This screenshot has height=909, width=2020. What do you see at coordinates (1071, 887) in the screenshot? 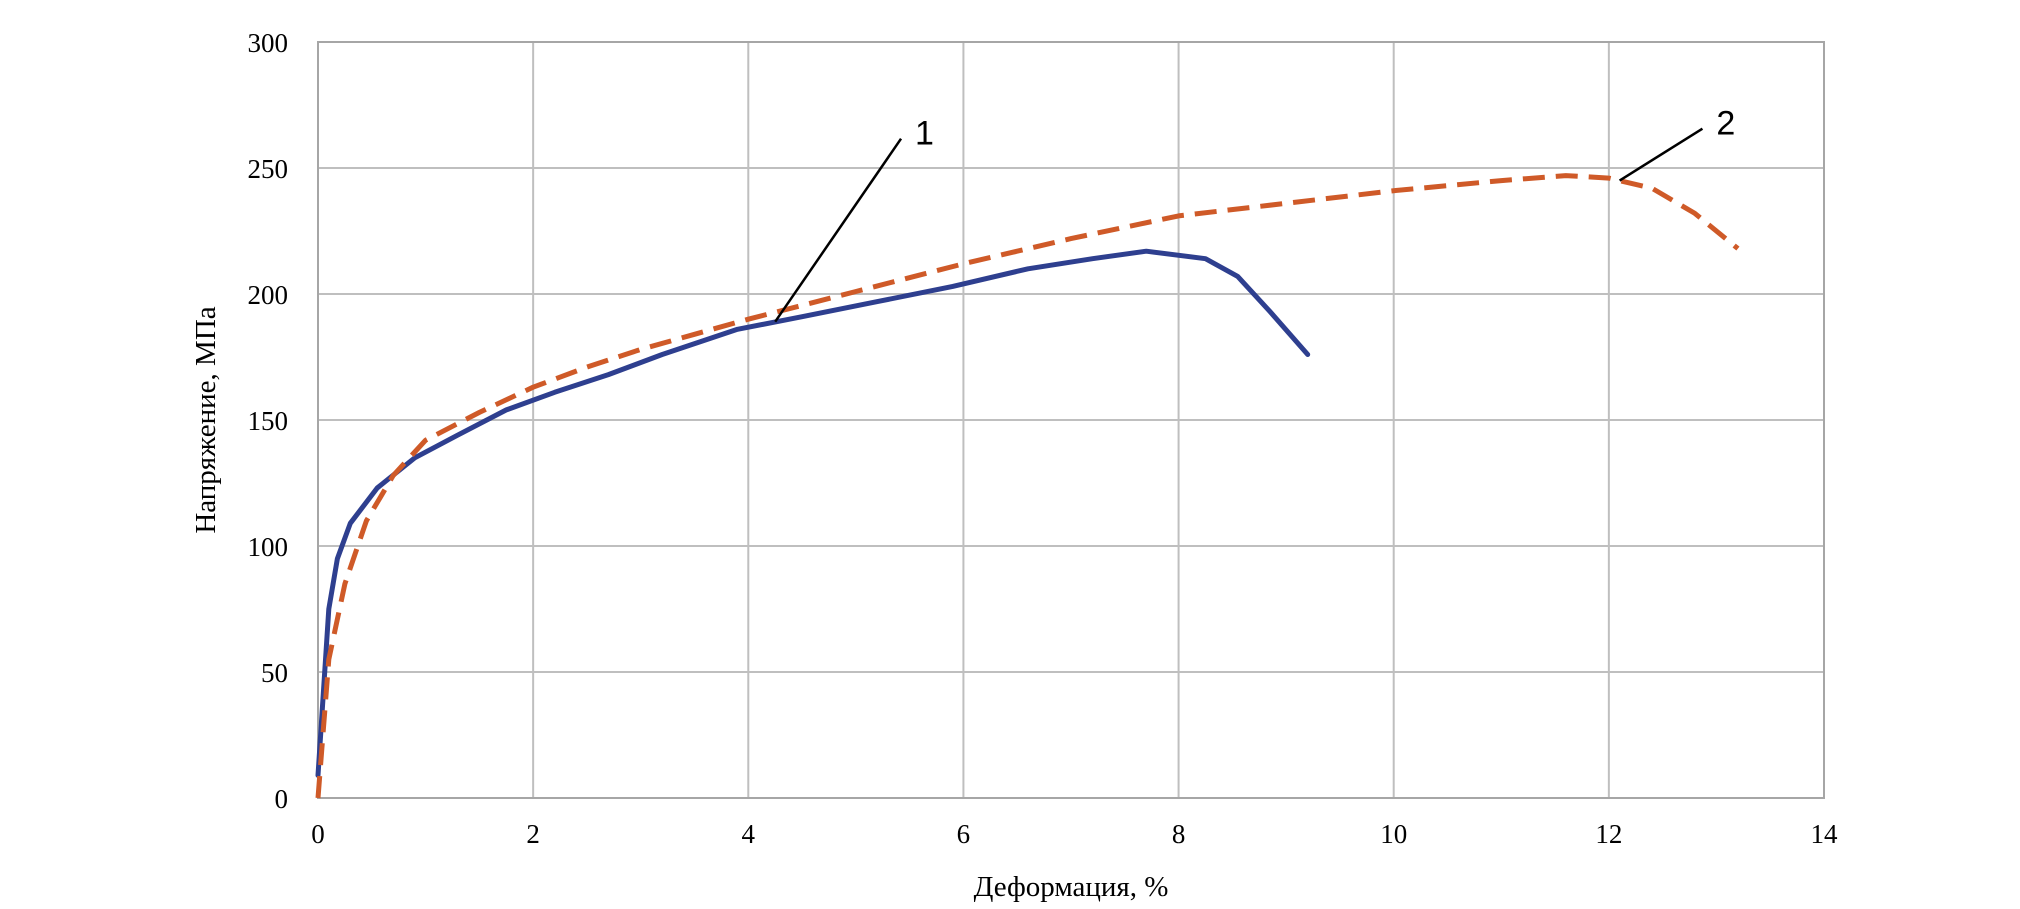
I see `x-axis-title: Деформация, %` at bounding box center [1071, 887].